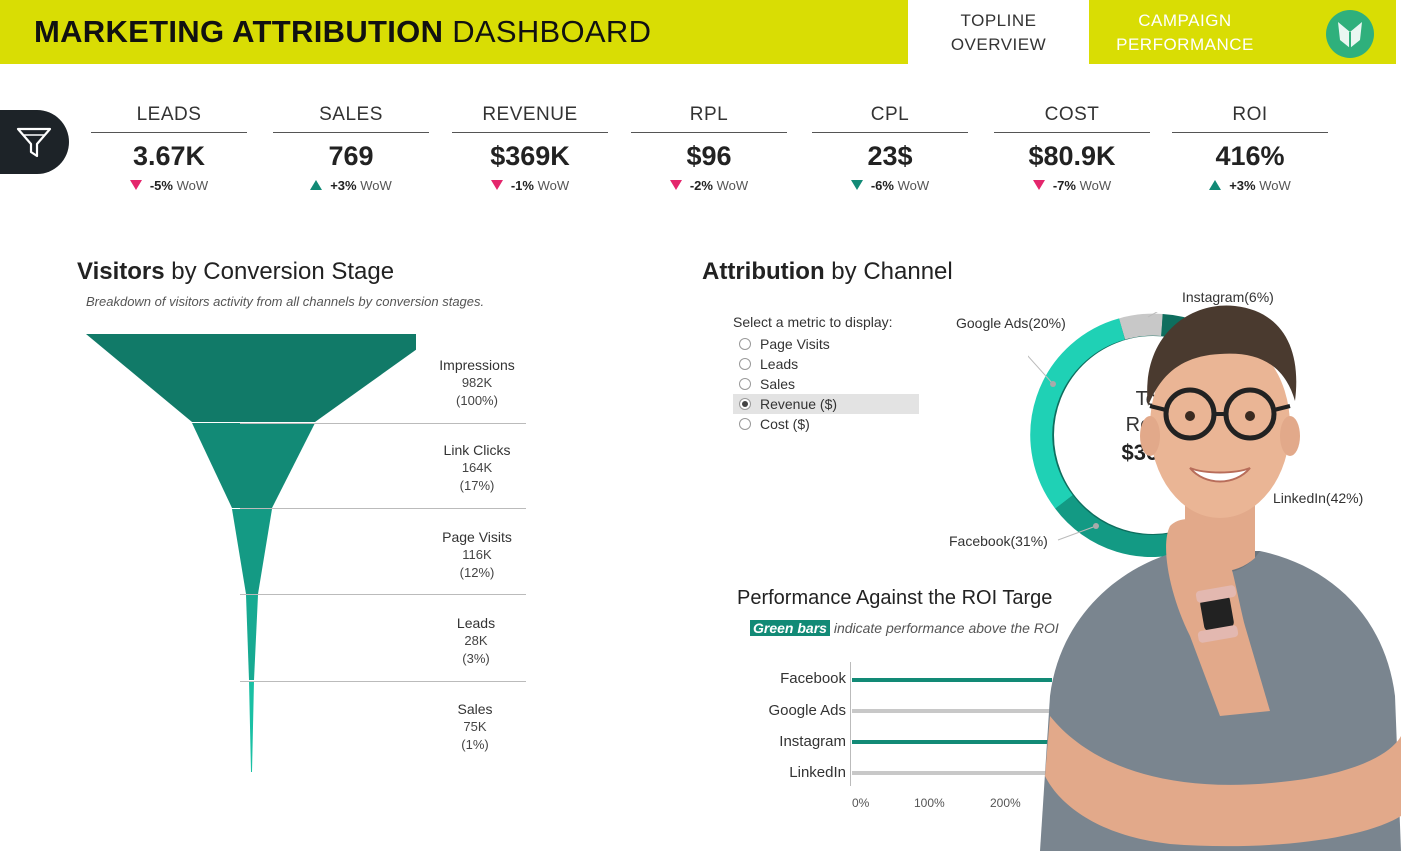  Describe the element at coordinates (283, 271) in the screenshot. I see `visitors-title-light: by Conversion Stage` at that location.